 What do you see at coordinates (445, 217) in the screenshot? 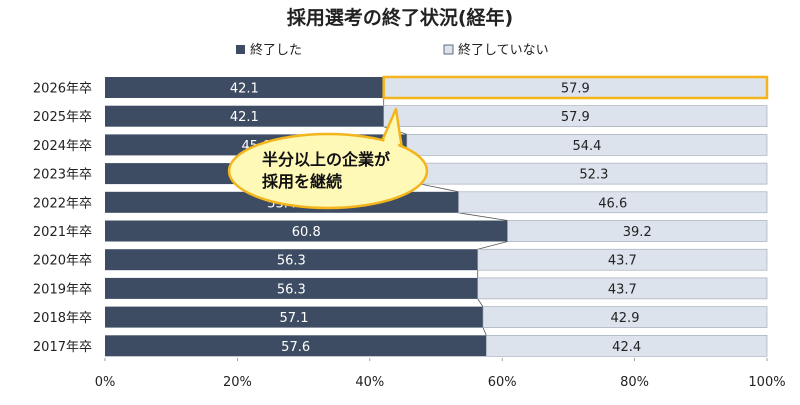
I see `connector-lines` at bounding box center [445, 217].